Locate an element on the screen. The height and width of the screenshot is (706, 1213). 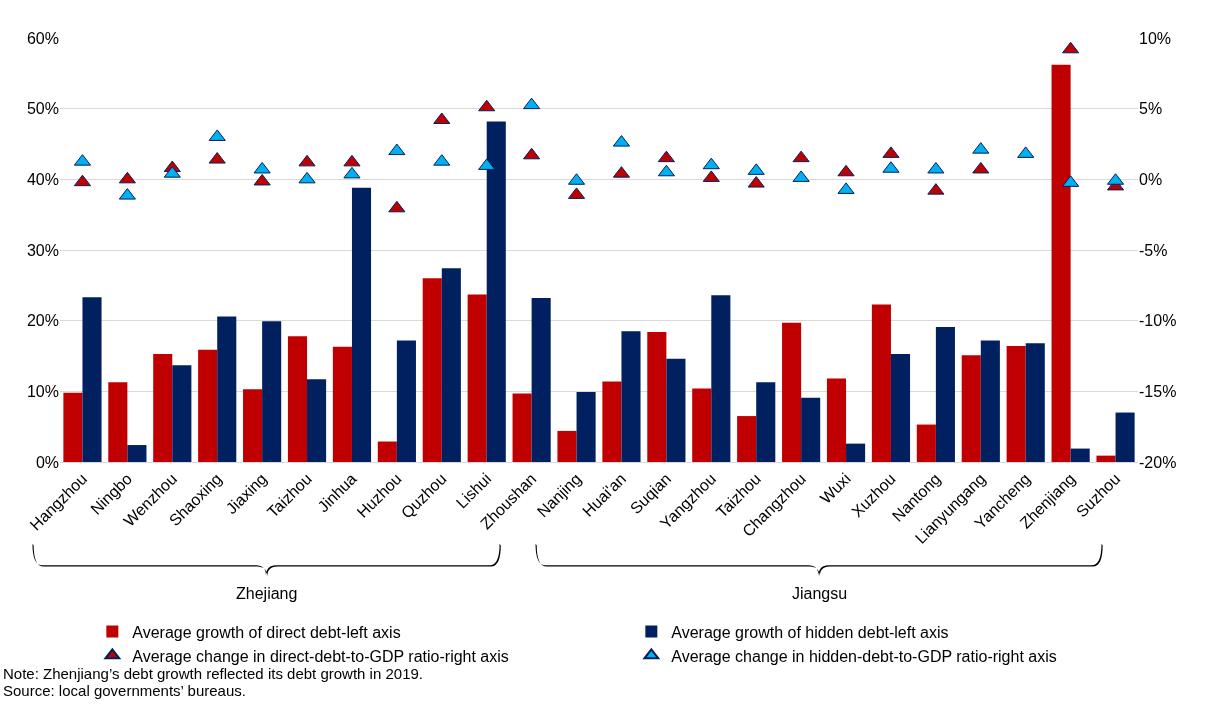
legend-label: Average growth of hidden debt-left axis is located at coordinates (810, 632).